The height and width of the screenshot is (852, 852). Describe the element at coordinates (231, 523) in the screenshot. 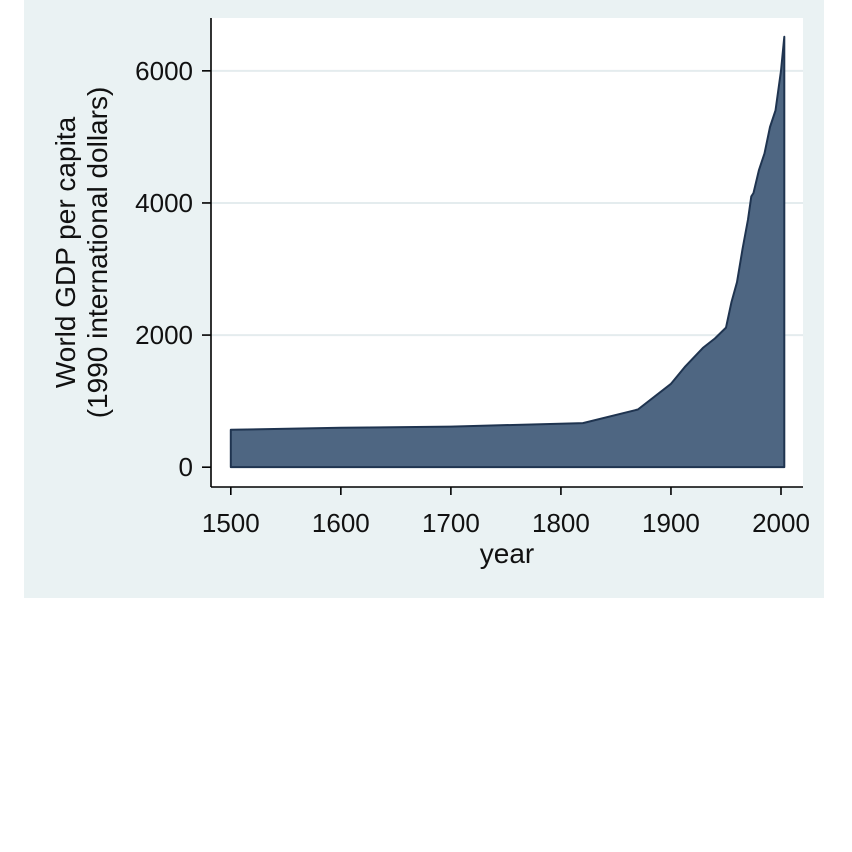

I see `x-tick-label: 1500` at that location.